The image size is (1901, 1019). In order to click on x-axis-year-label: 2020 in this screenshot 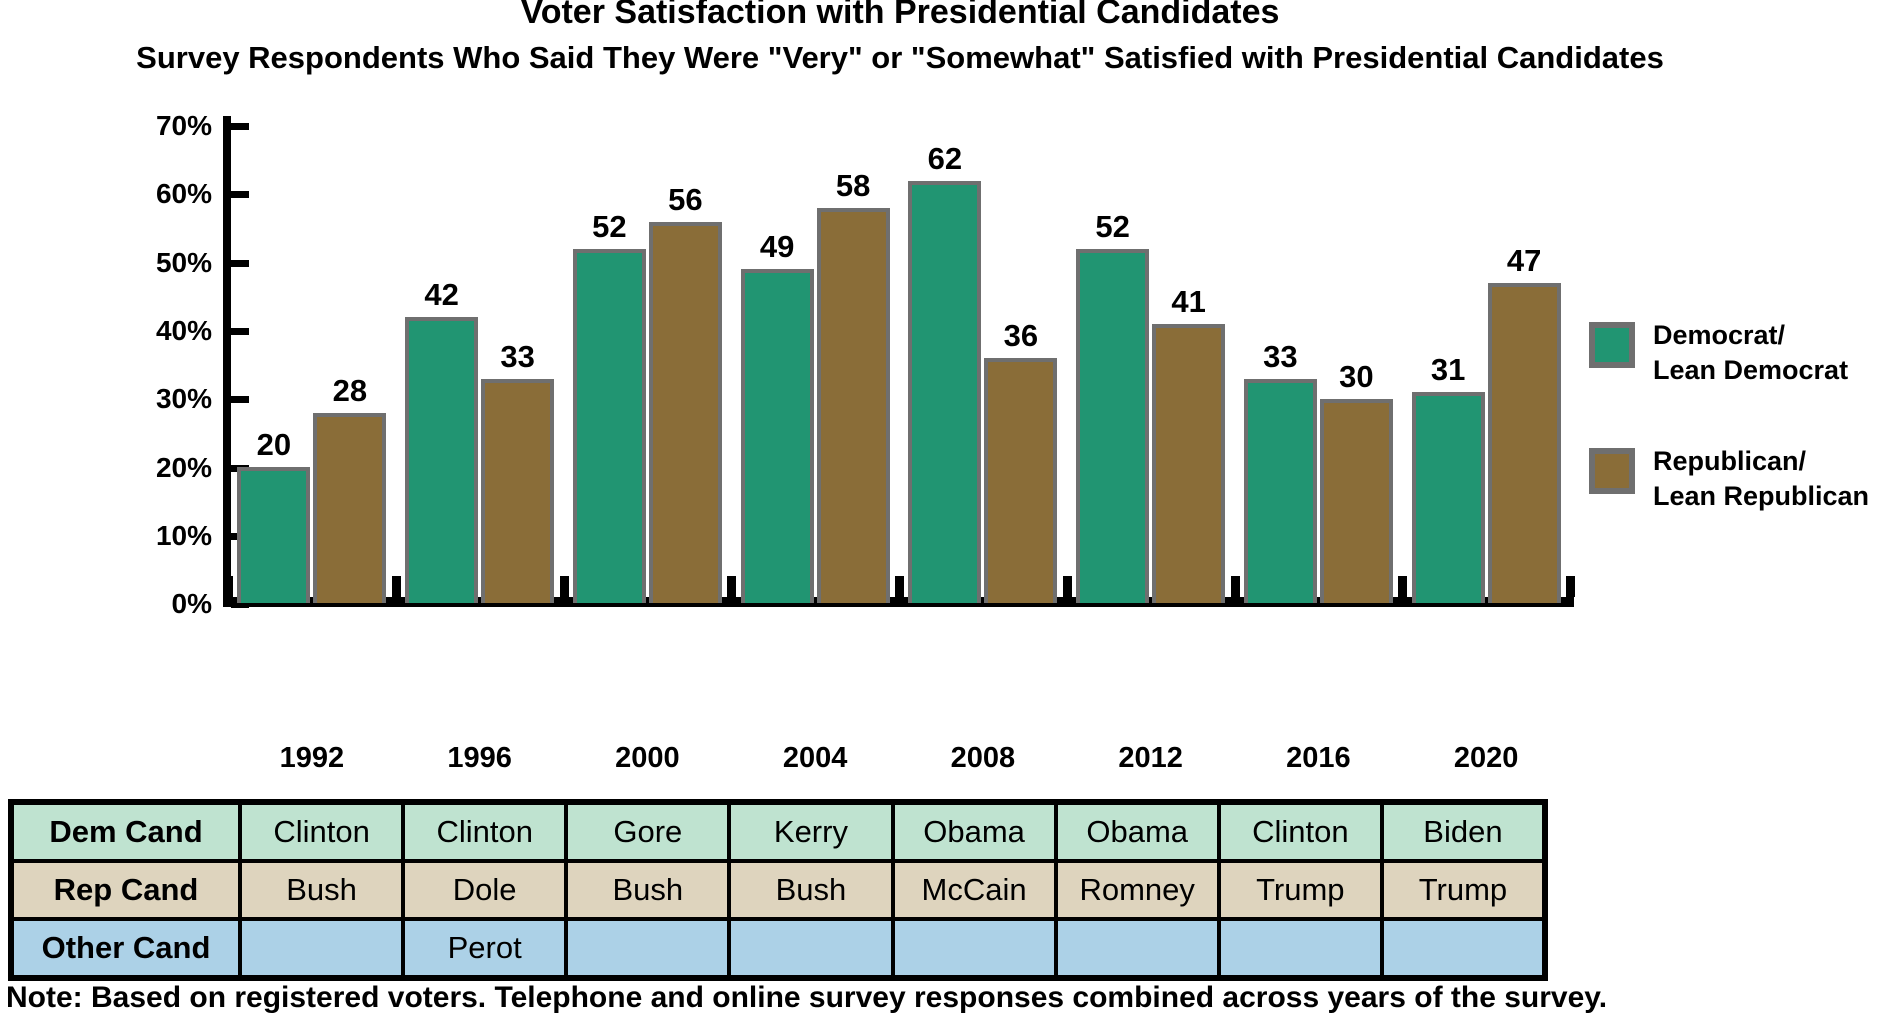, I will do `click(1486, 758)`.